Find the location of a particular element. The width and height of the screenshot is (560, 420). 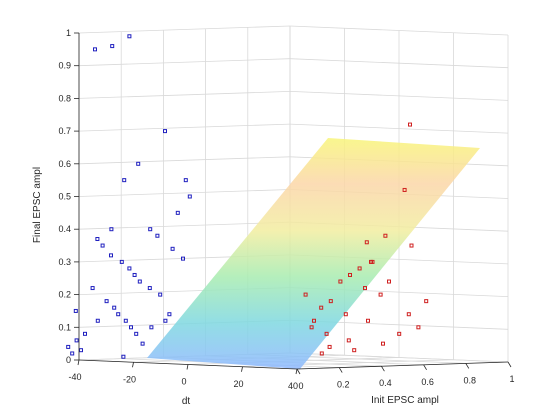

x-axis-label: dt is located at coordinates (186, 401).